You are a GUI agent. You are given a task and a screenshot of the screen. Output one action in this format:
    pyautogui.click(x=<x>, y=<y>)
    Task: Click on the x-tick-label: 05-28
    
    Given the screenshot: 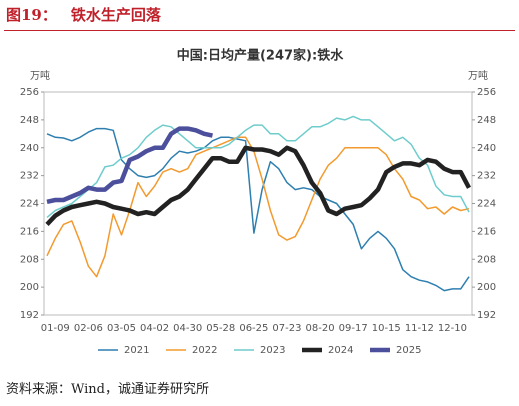 What is the action you would take?
    pyautogui.click(x=220, y=328)
    